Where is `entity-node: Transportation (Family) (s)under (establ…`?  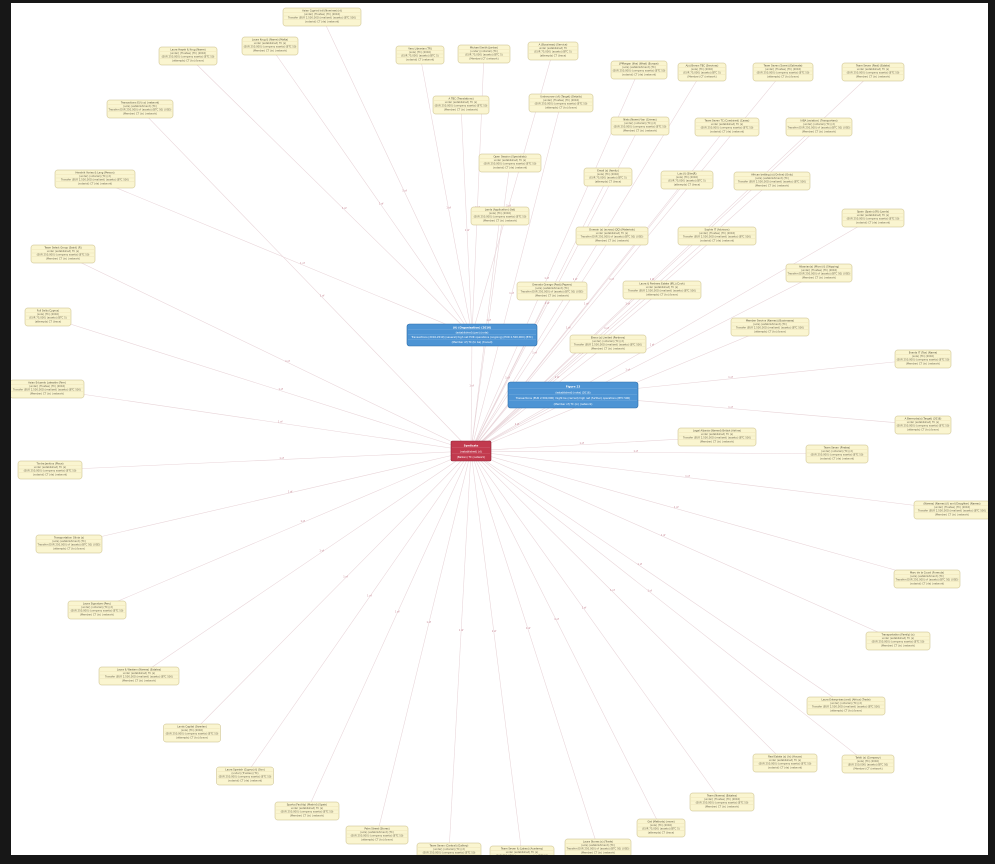 entity-node: Transportation (Family) (s)under (establ… is located at coordinates (898, 641).